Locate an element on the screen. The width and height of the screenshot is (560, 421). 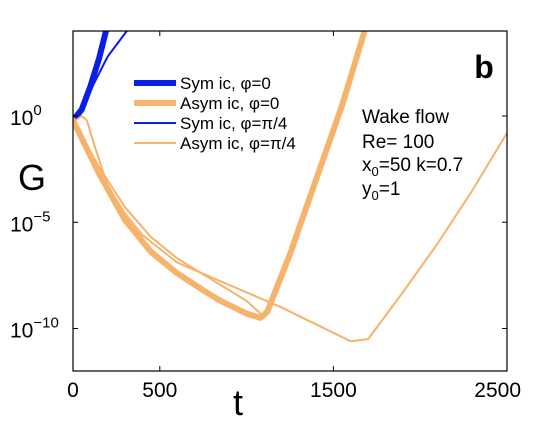
annotation-line-1: Wake flow is located at coordinates (405, 117).